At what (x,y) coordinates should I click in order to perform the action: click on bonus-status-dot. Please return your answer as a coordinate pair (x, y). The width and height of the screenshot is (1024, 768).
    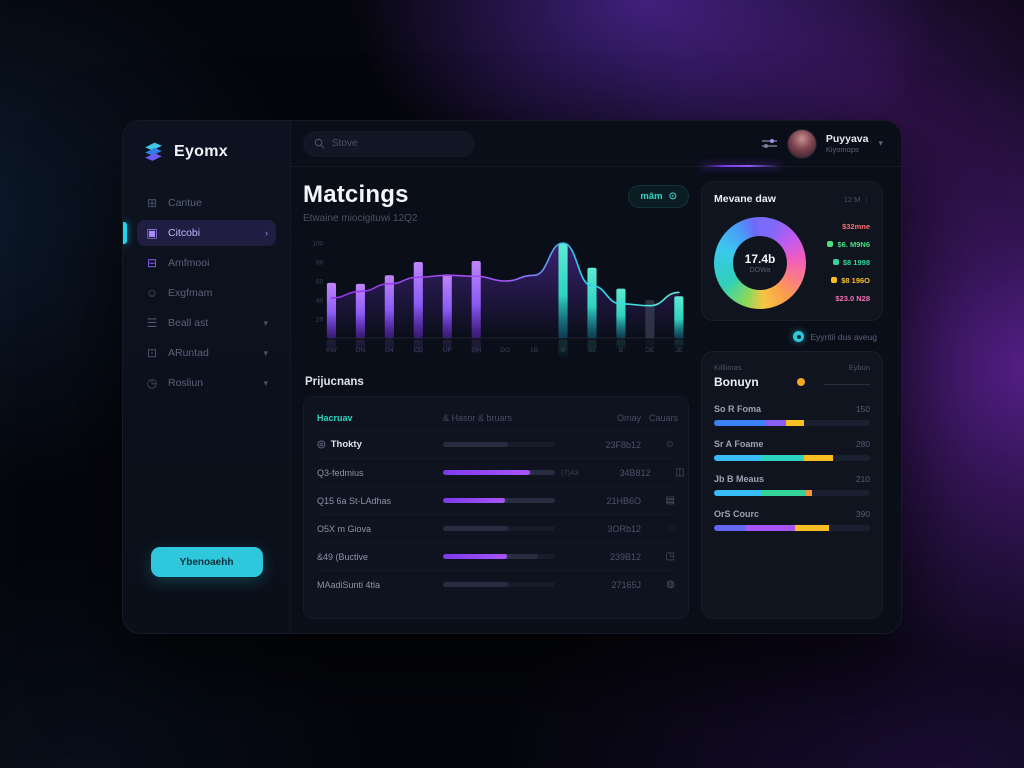
    Looking at the image, I should click on (800, 382).